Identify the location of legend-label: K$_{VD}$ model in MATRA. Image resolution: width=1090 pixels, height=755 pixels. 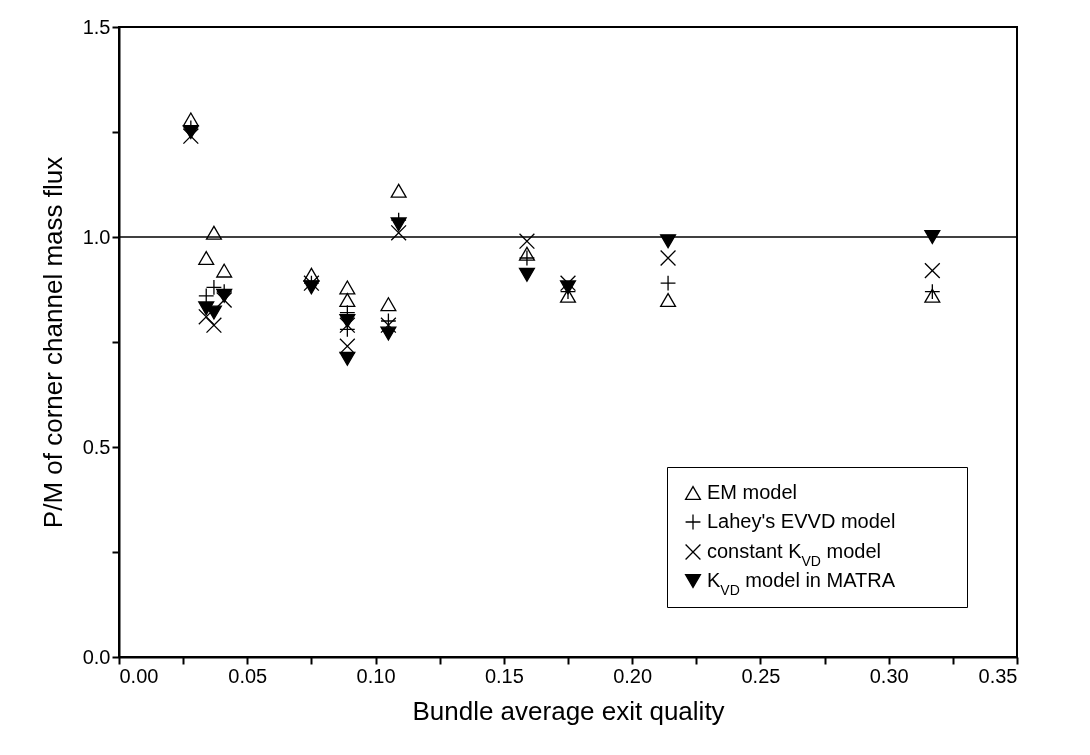
(801, 583).